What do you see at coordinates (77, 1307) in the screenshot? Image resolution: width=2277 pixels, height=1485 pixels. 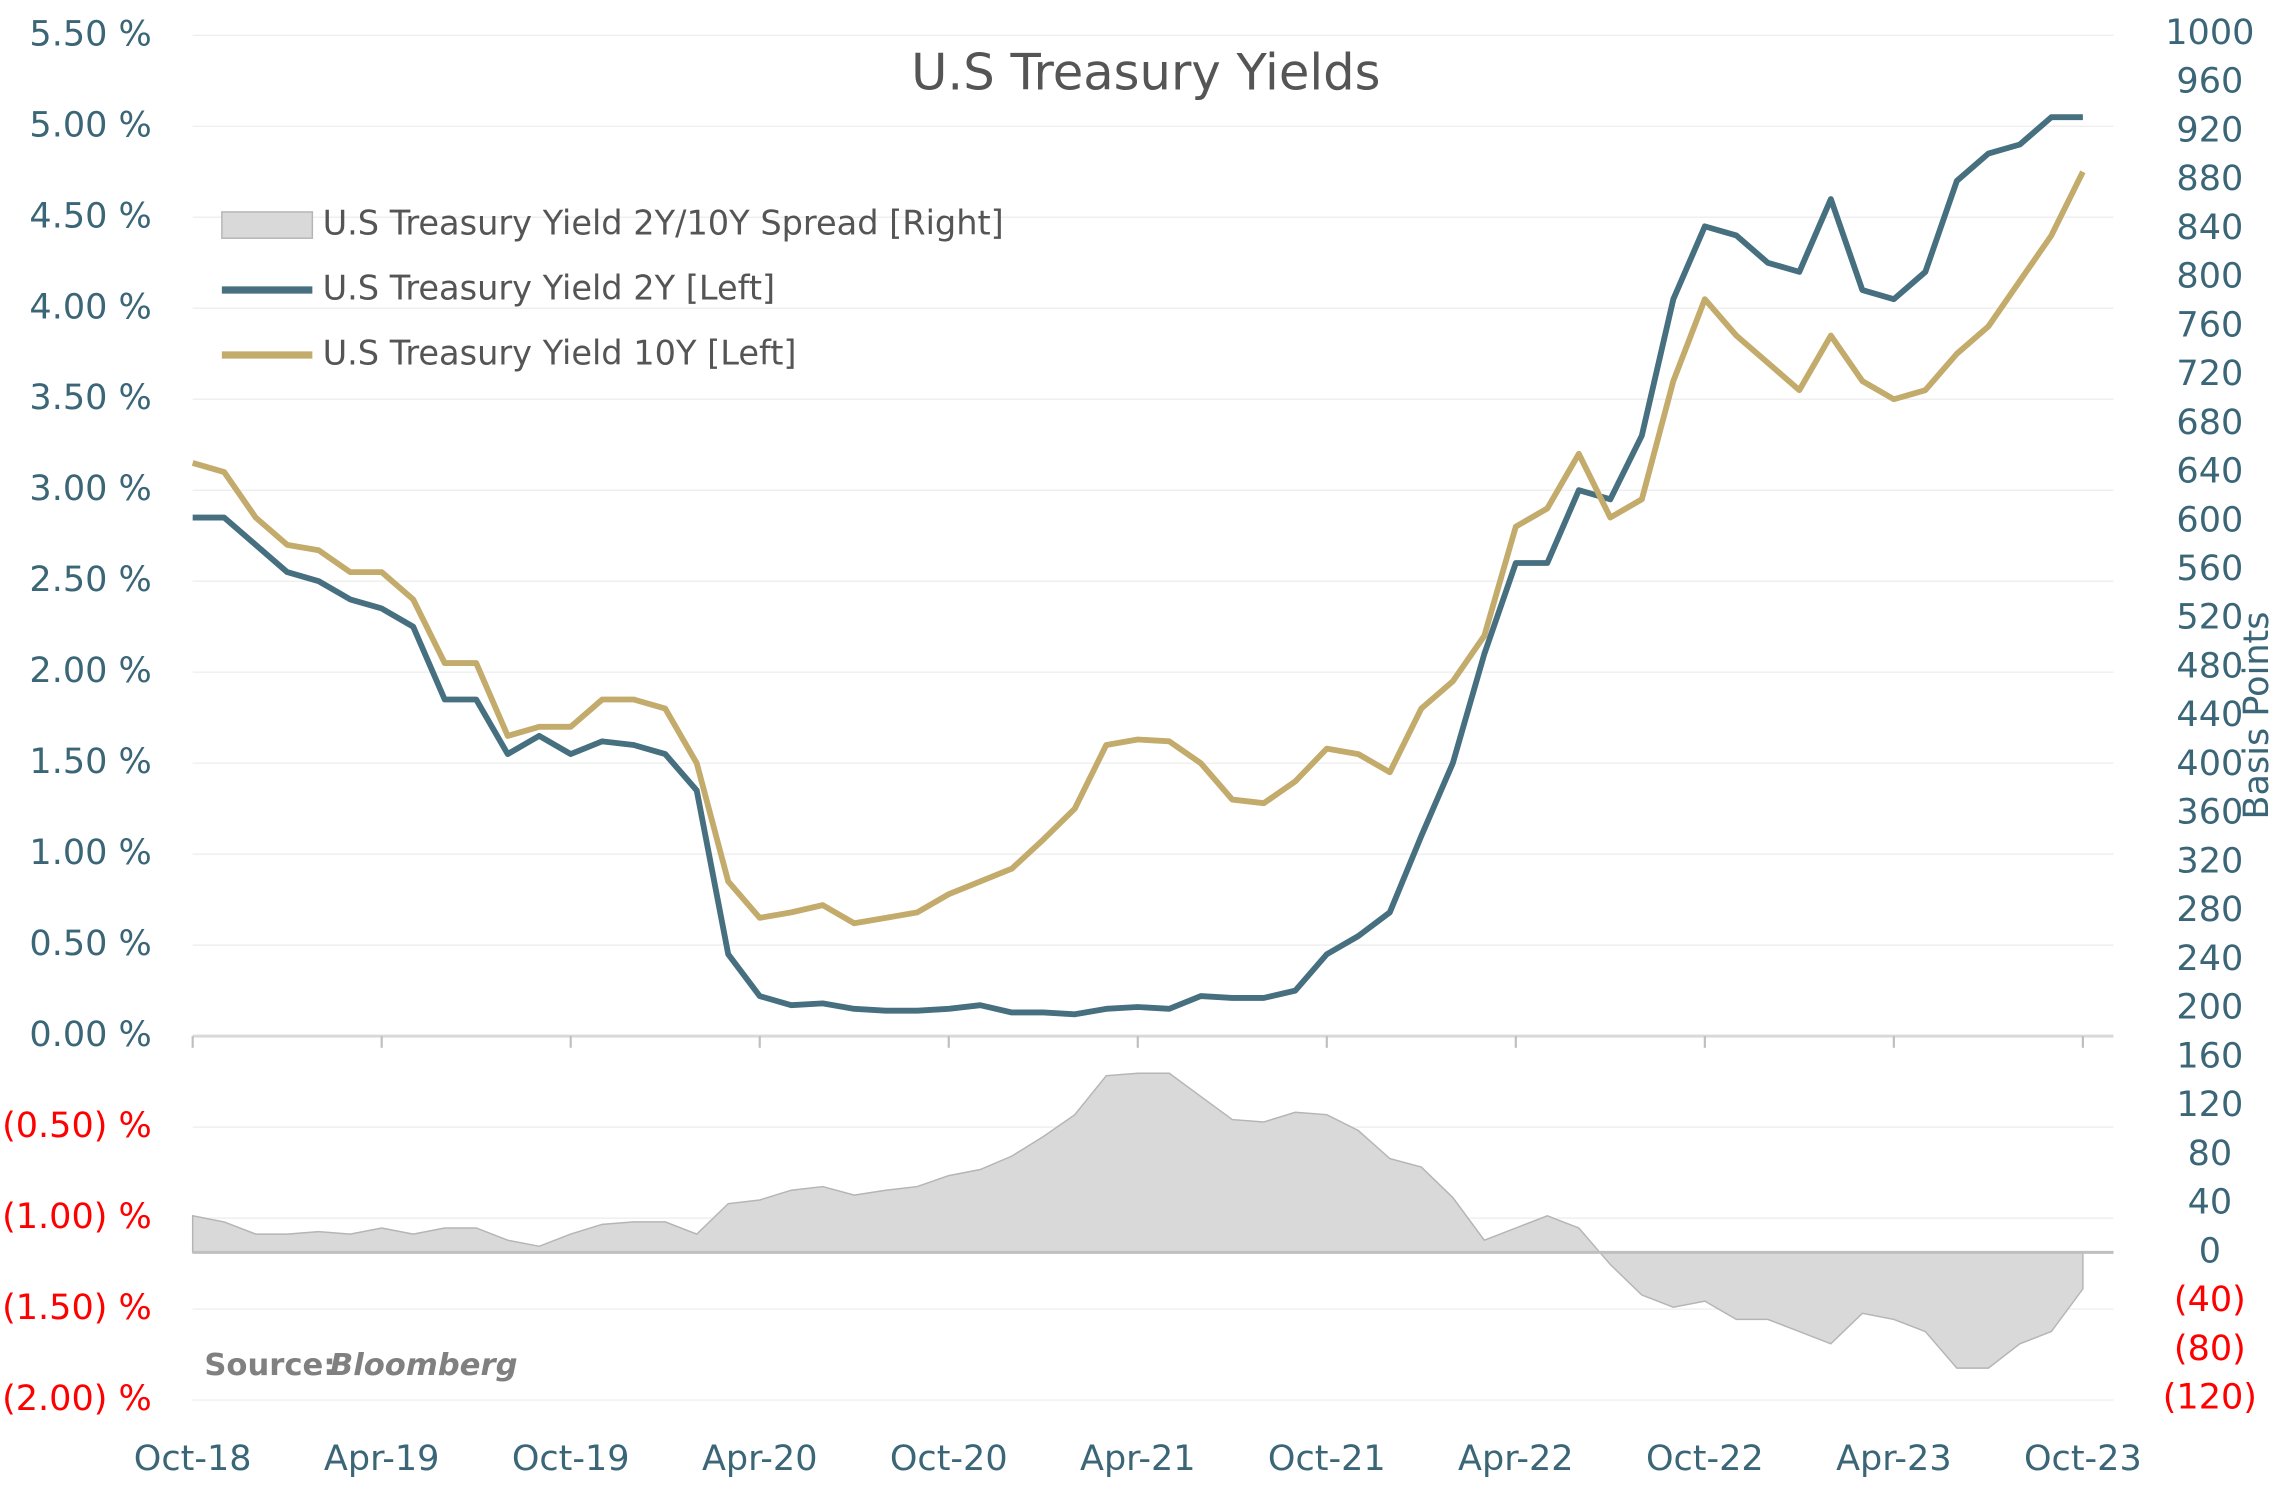 I see `y-tick-label: (1.50) %` at bounding box center [77, 1307].